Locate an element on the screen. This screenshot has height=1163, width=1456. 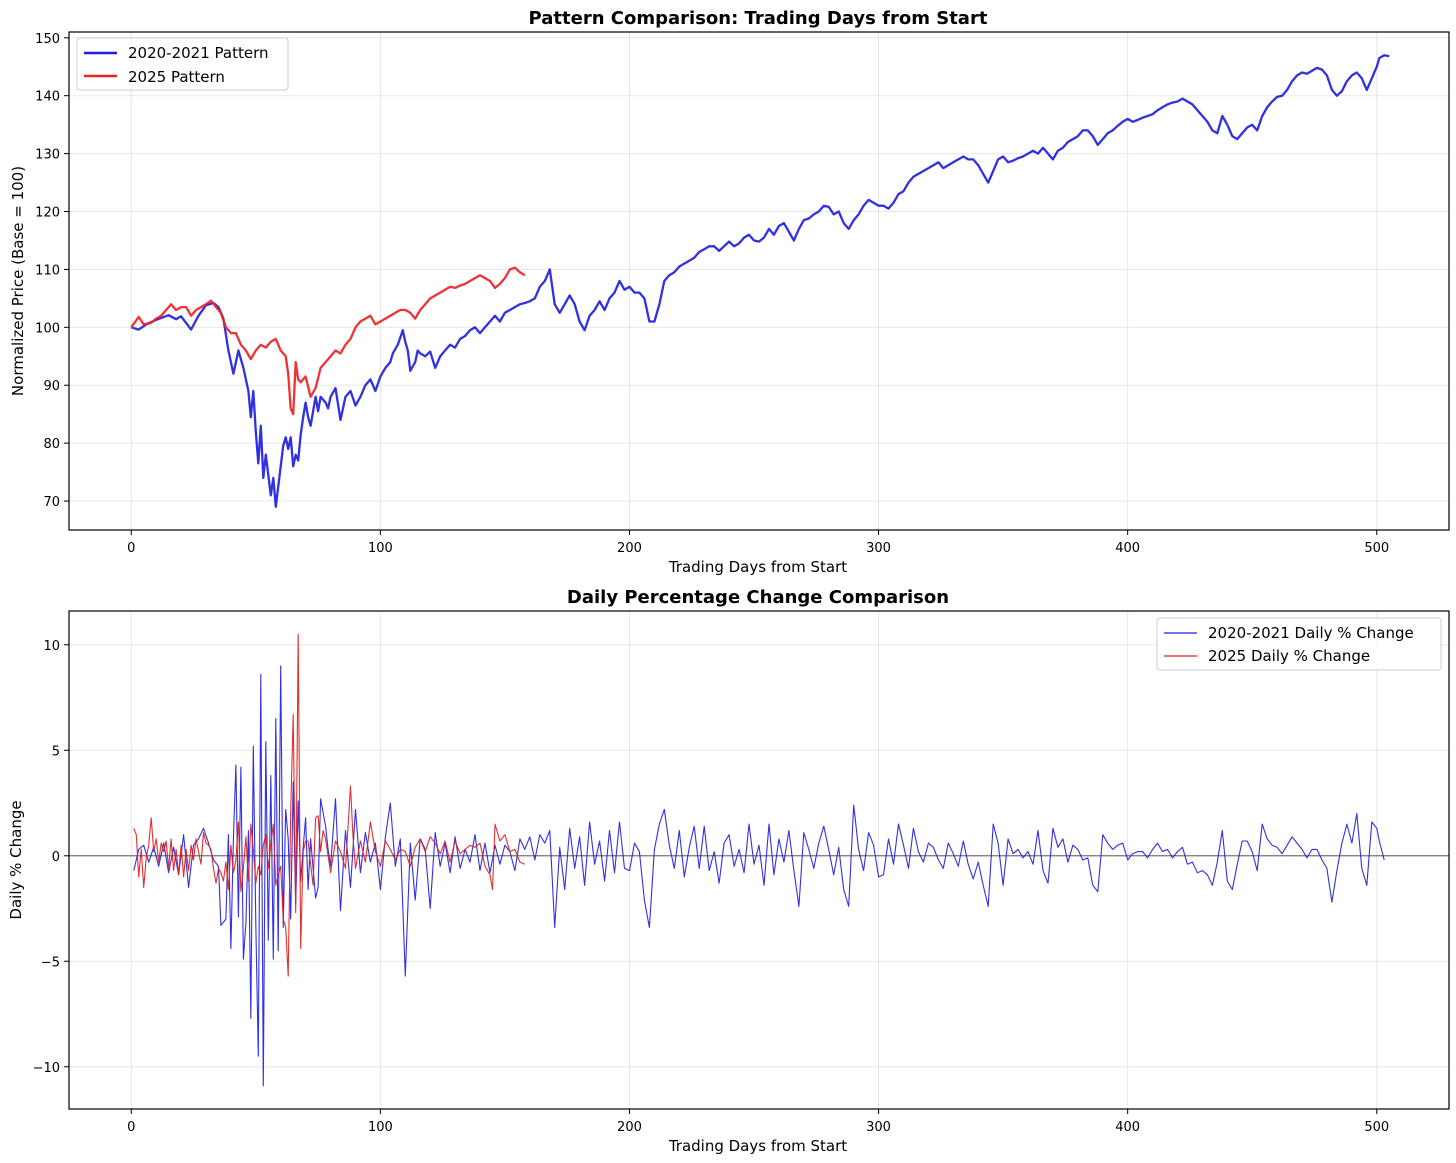
daily-change-chart-xlabel: Trading Days from Start is located at coordinates (757, 1146).